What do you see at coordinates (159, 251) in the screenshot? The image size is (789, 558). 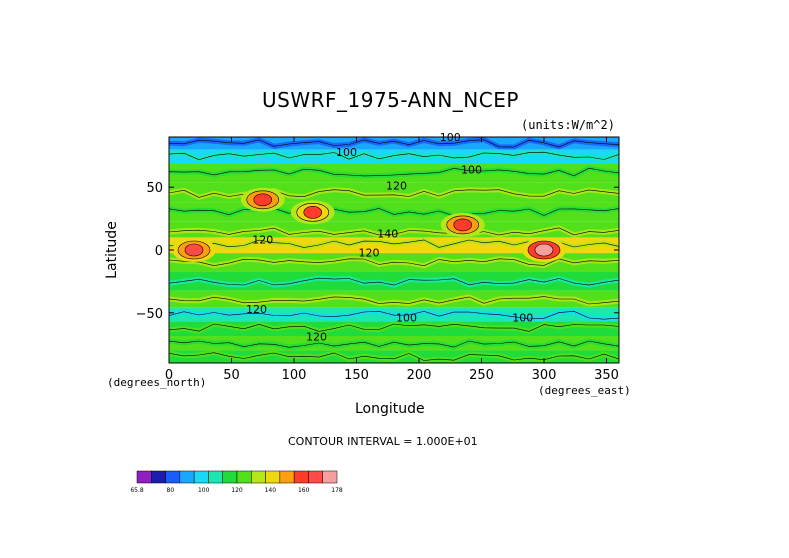 I see `y-tick-label: 0` at bounding box center [159, 251].